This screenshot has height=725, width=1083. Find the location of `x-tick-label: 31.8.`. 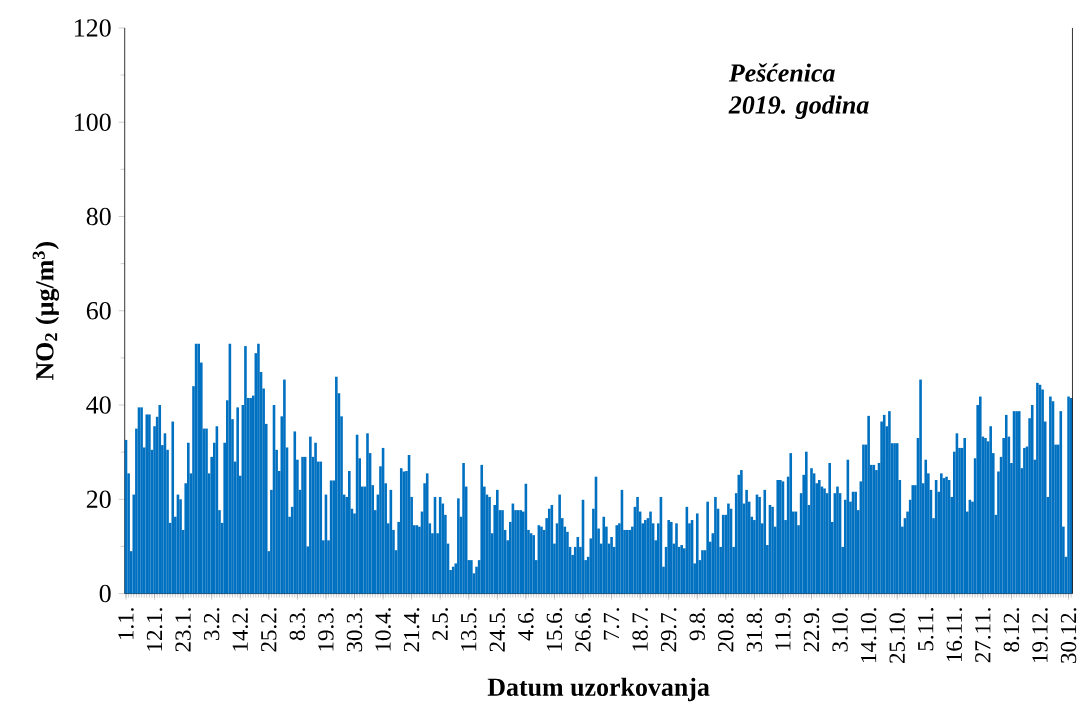

x-tick-label: 31.8. is located at coordinates (754, 630).